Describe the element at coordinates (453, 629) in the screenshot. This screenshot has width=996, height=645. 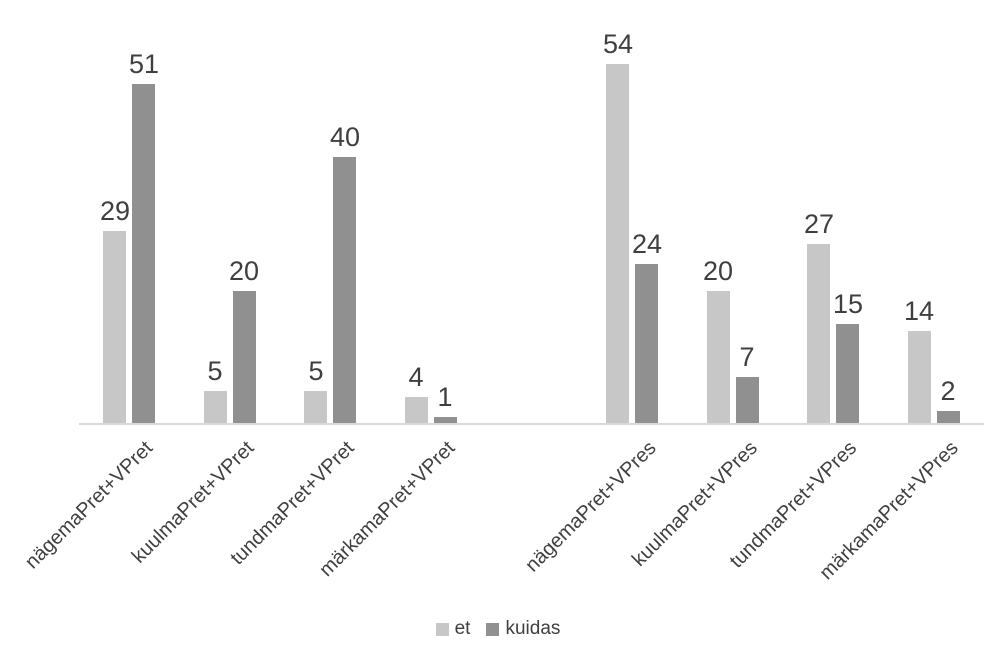
I see `legend-item-et: et` at that location.